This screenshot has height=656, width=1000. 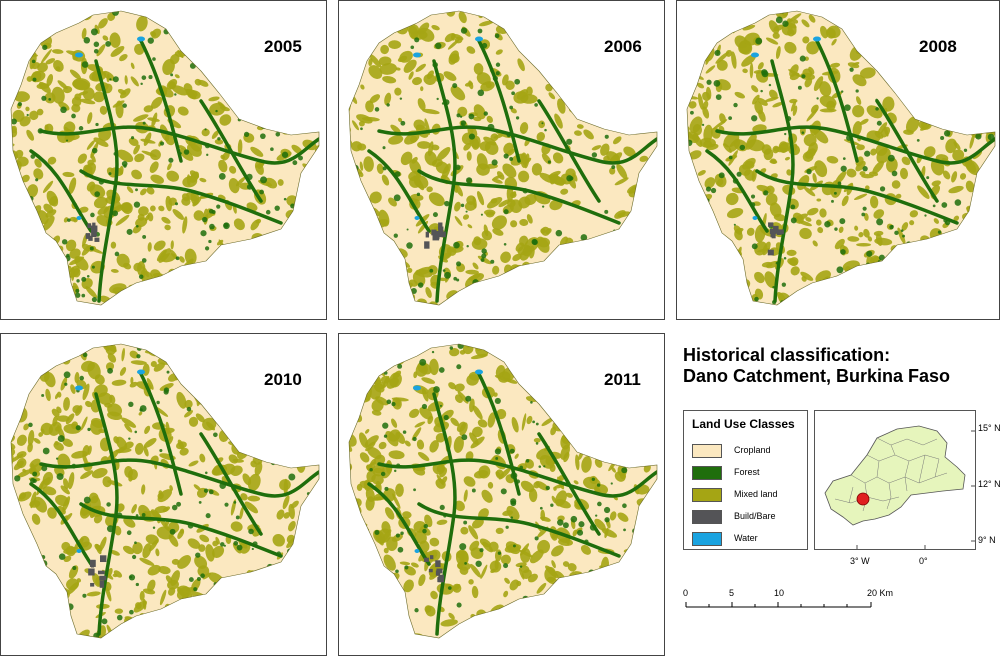 What do you see at coordinates (860, 561) in the screenshot?
I see `lon-label-3w: 3° W` at bounding box center [860, 561].